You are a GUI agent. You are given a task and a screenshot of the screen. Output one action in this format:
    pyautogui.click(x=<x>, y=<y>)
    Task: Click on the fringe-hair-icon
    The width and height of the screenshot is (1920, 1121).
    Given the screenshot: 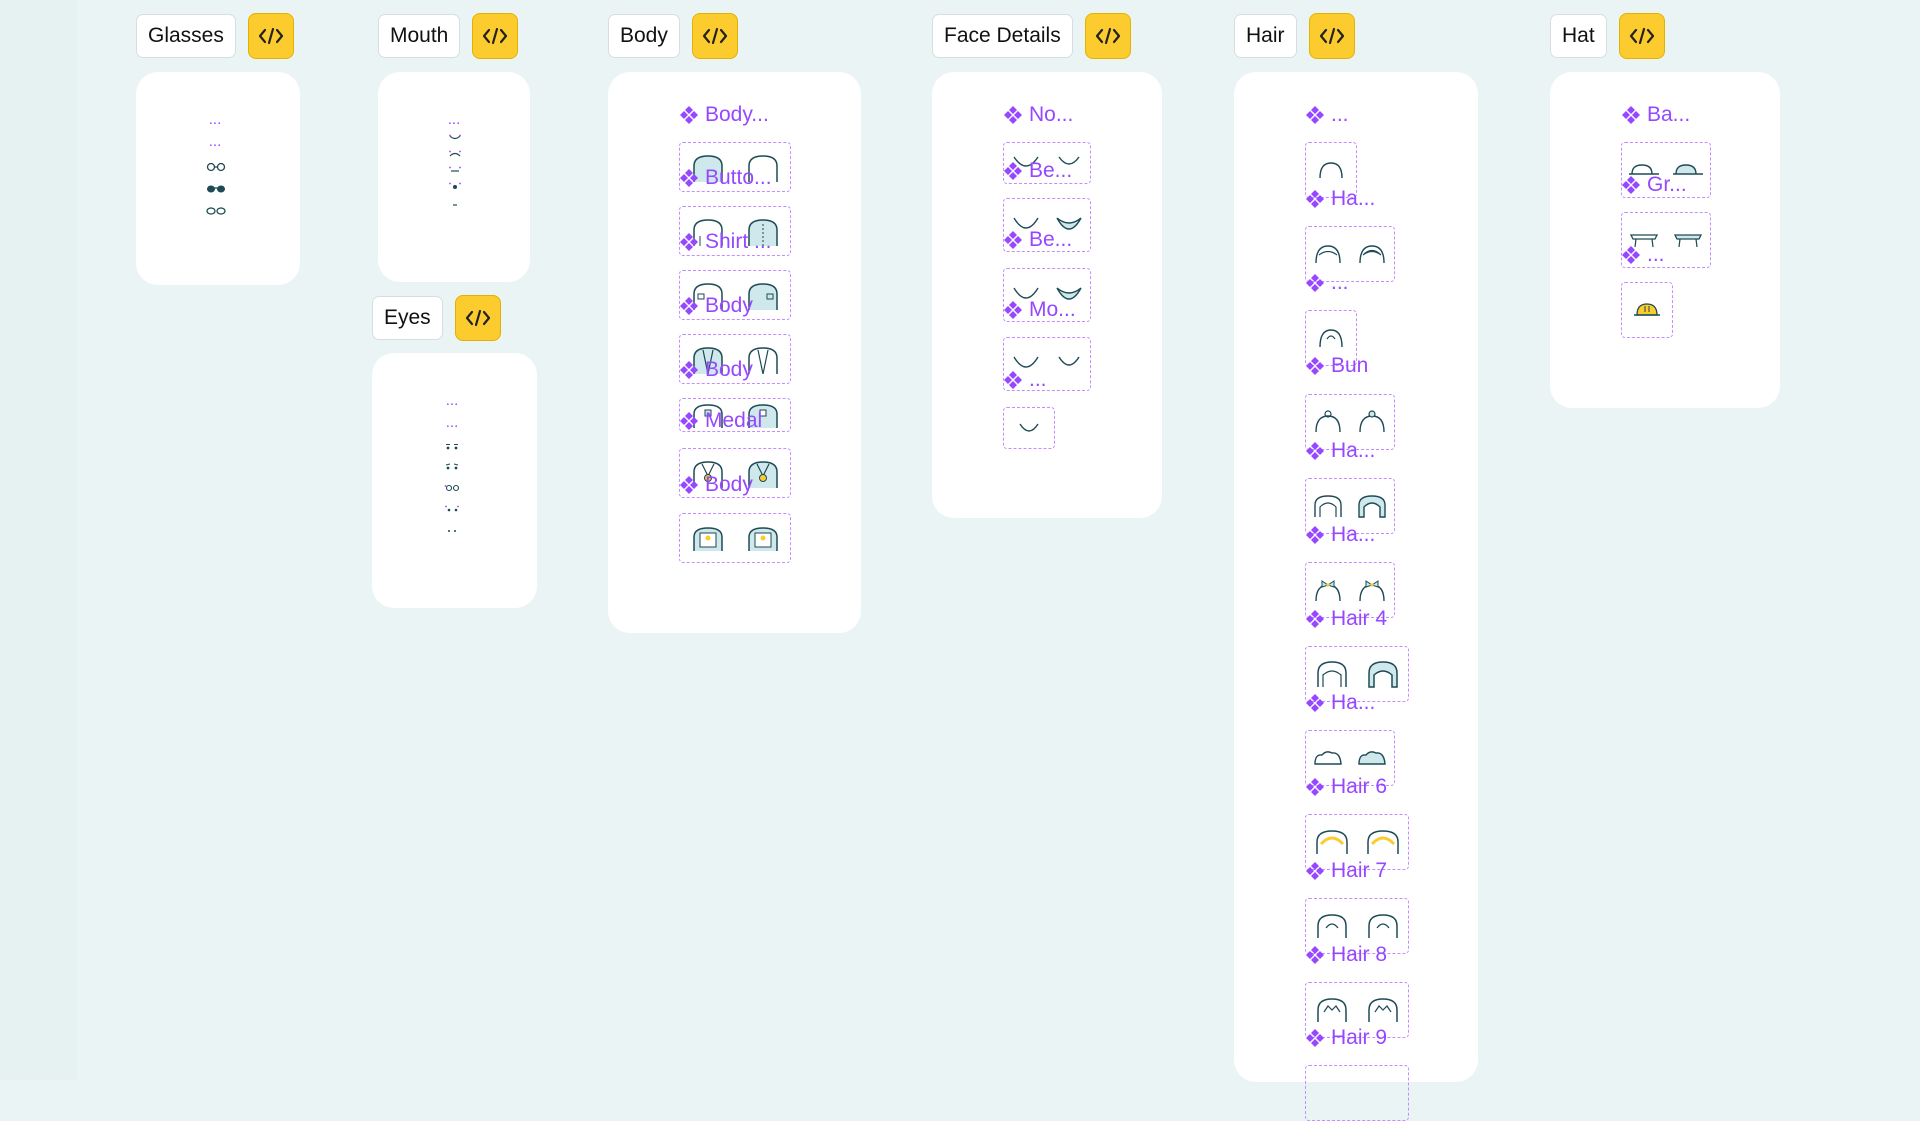 What is the action you would take?
    pyautogui.click(x=1331, y=1010)
    